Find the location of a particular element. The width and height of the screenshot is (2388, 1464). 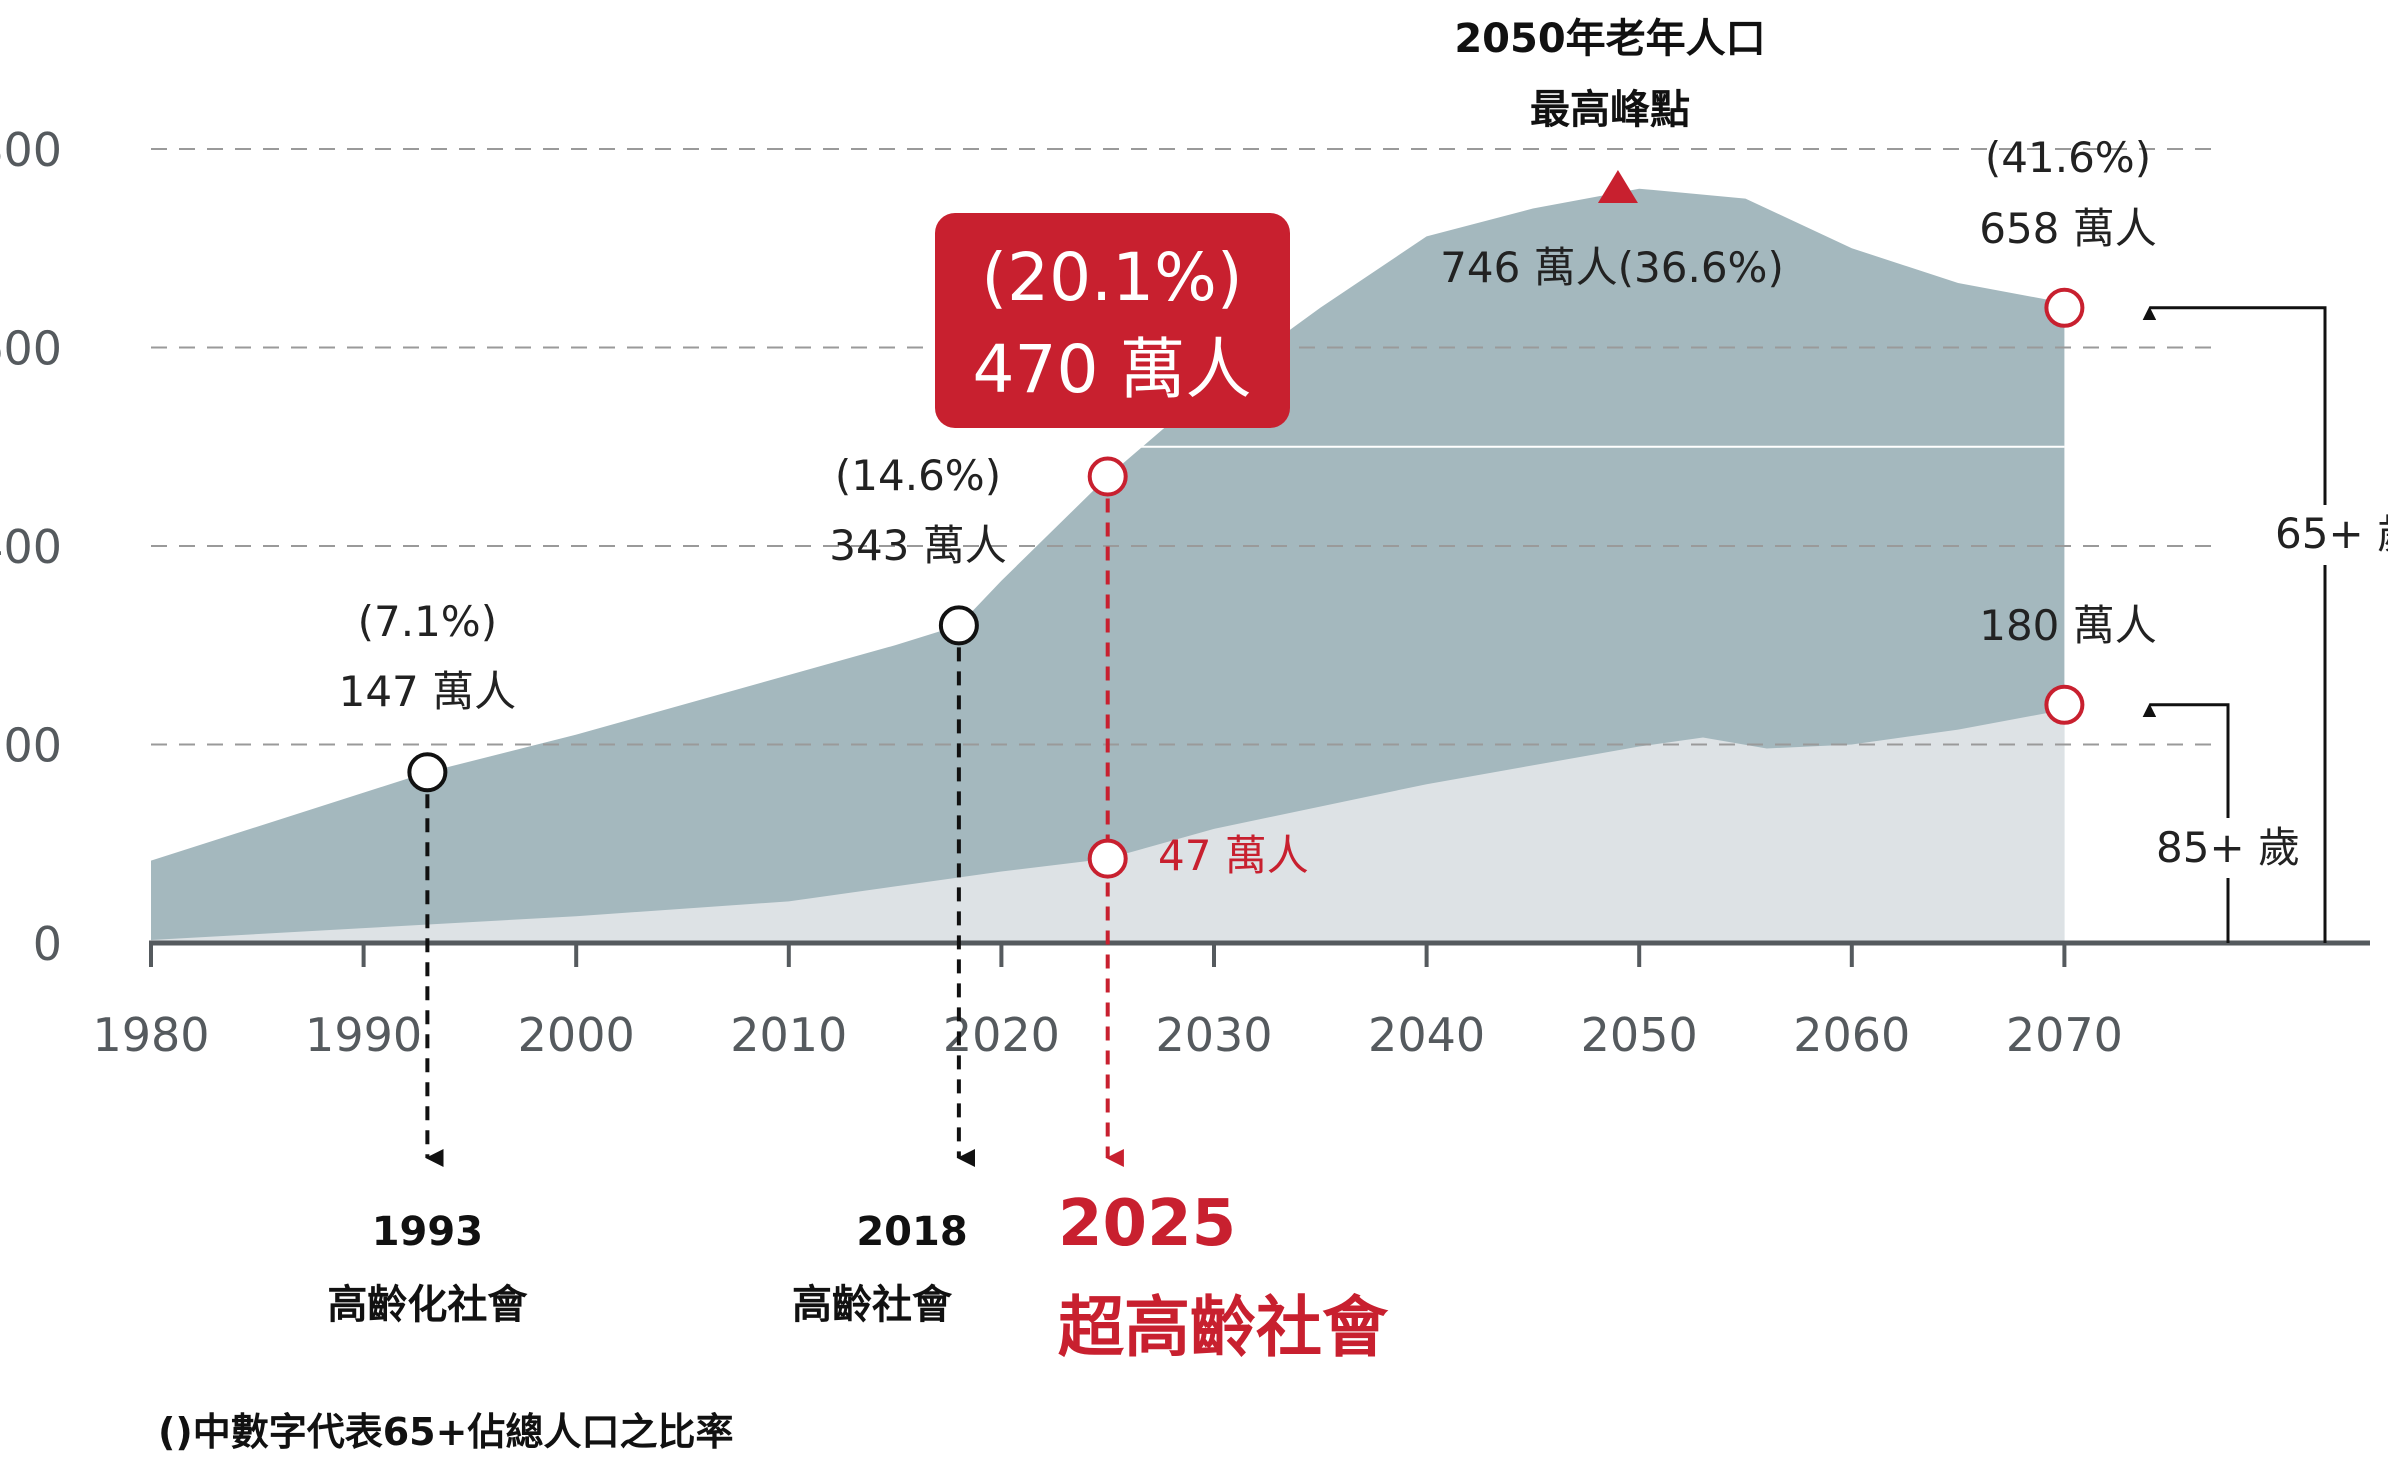

peak-triangle is located at coordinates (1617, 186).